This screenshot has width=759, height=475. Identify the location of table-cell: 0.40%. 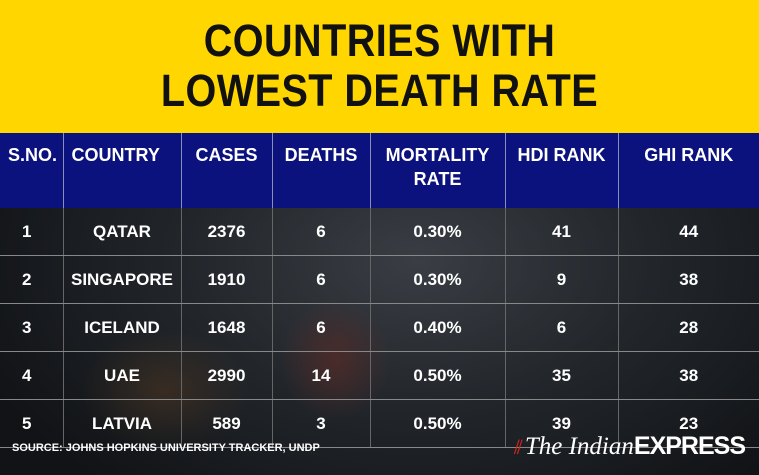
(437, 327).